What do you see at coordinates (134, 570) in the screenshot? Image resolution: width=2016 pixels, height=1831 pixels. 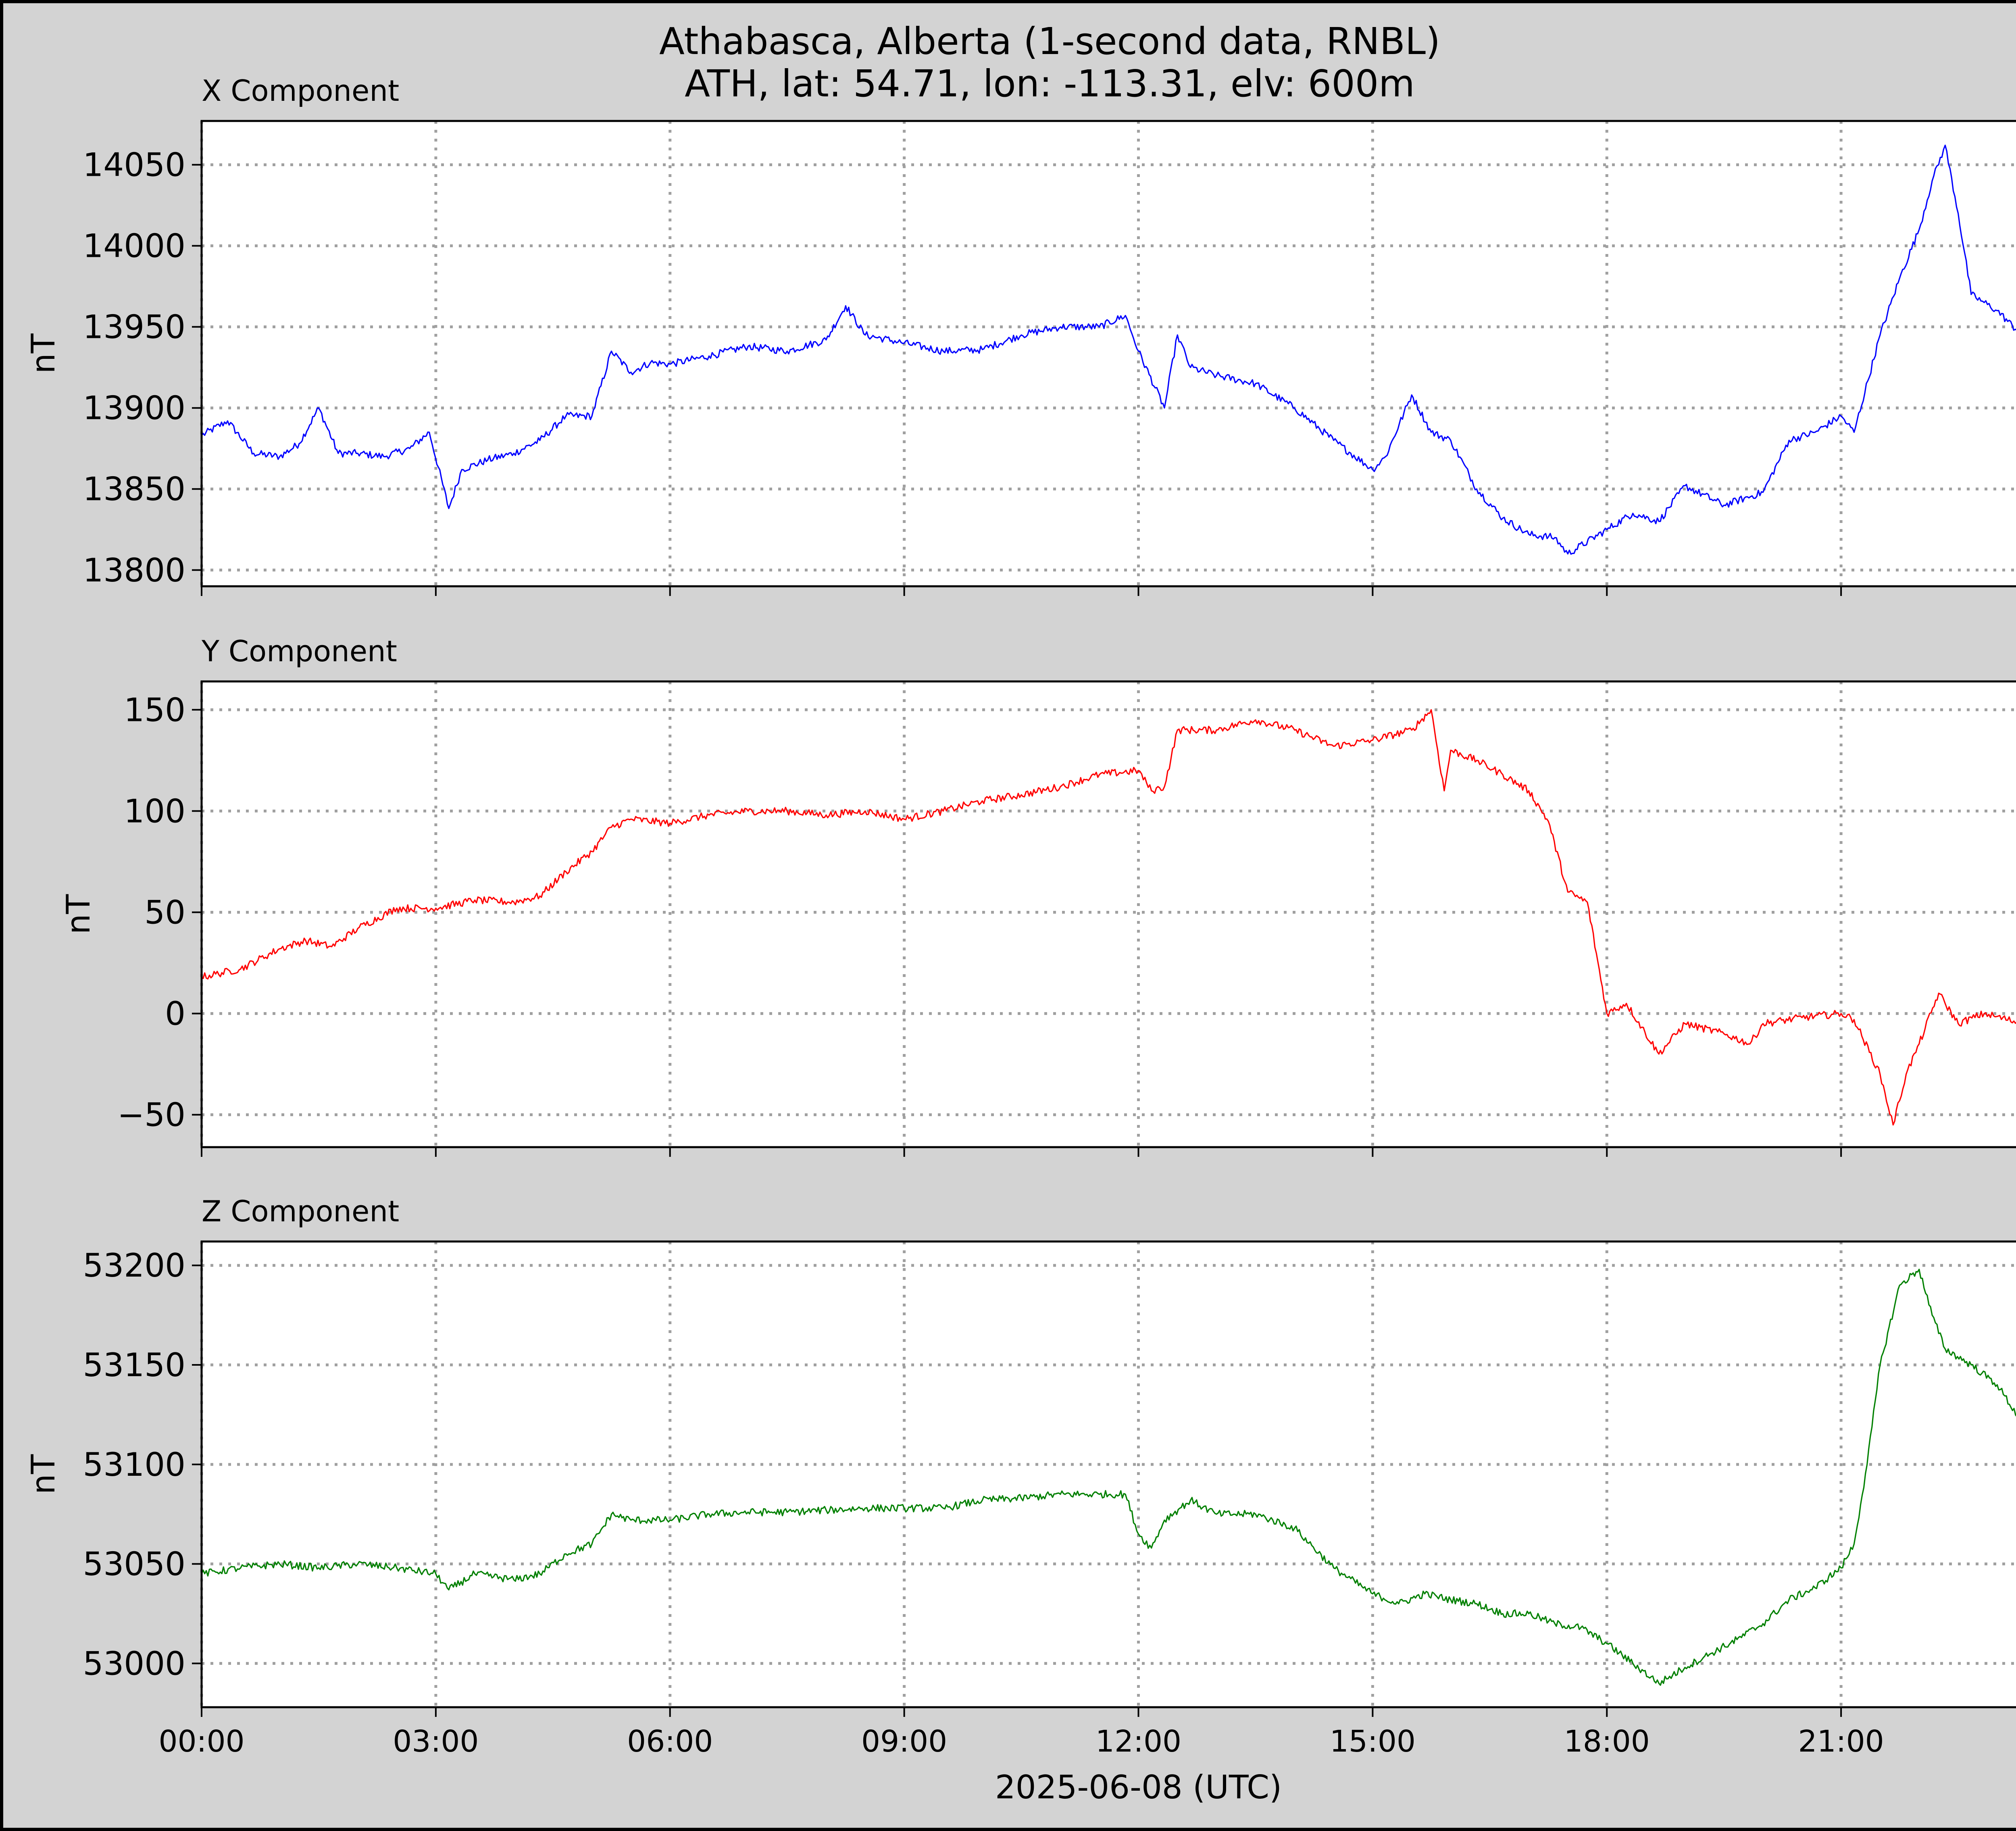 I see `y-tick-label: 13800` at bounding box center [134, 570].